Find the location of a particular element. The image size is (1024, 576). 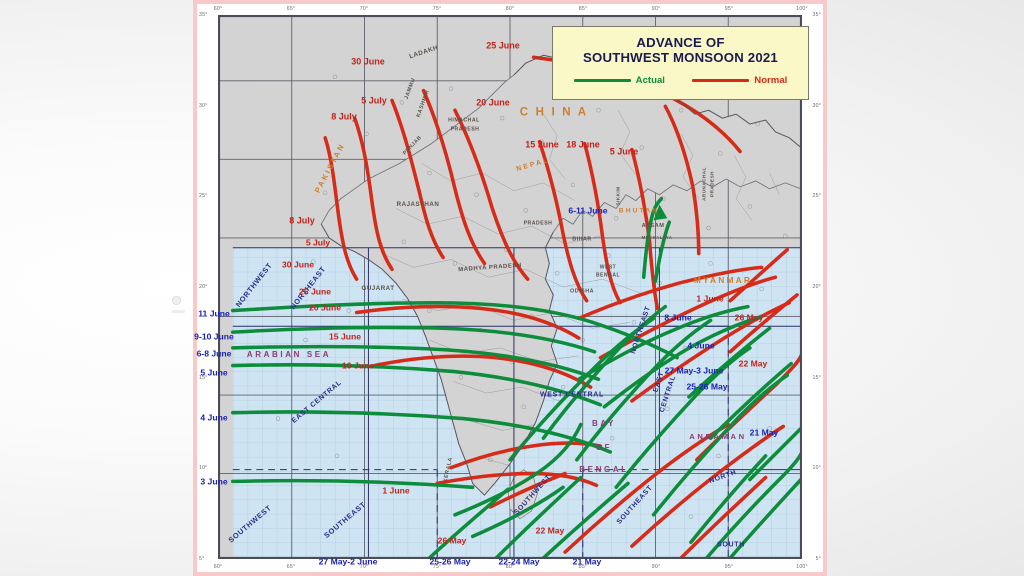

longitude-label: 100° is located at coordinates (802, 9).